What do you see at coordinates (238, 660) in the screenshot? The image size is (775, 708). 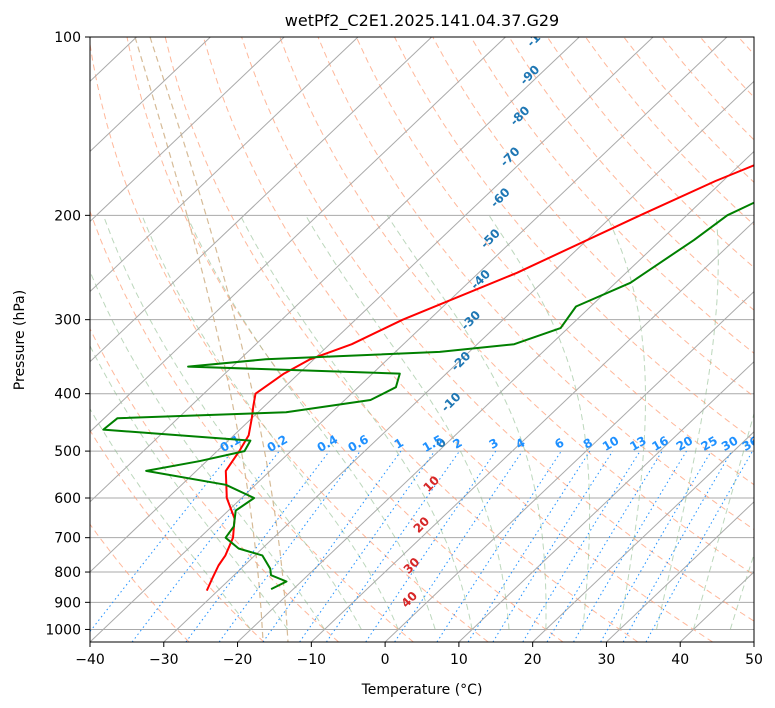 I see `x-tick-label: −20` at bounding box center [238, 660].